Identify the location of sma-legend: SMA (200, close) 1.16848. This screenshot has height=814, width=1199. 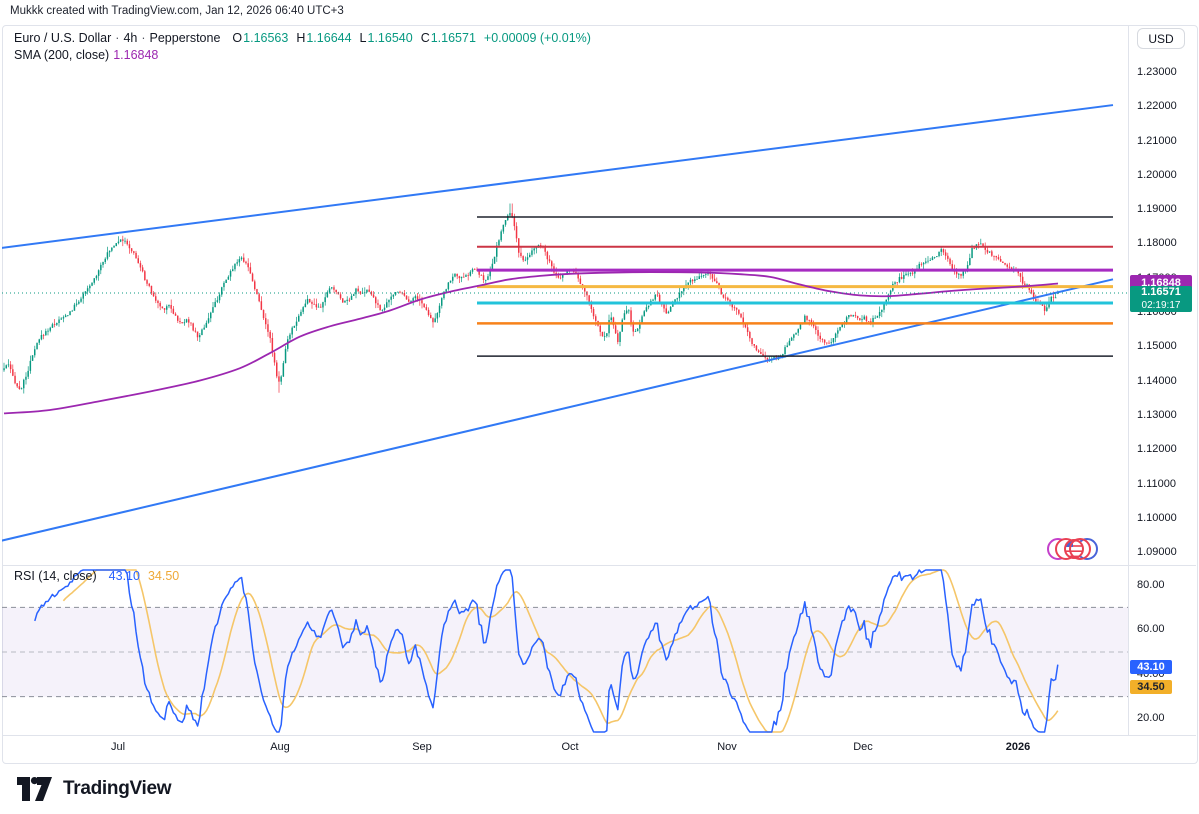
(86, 55).